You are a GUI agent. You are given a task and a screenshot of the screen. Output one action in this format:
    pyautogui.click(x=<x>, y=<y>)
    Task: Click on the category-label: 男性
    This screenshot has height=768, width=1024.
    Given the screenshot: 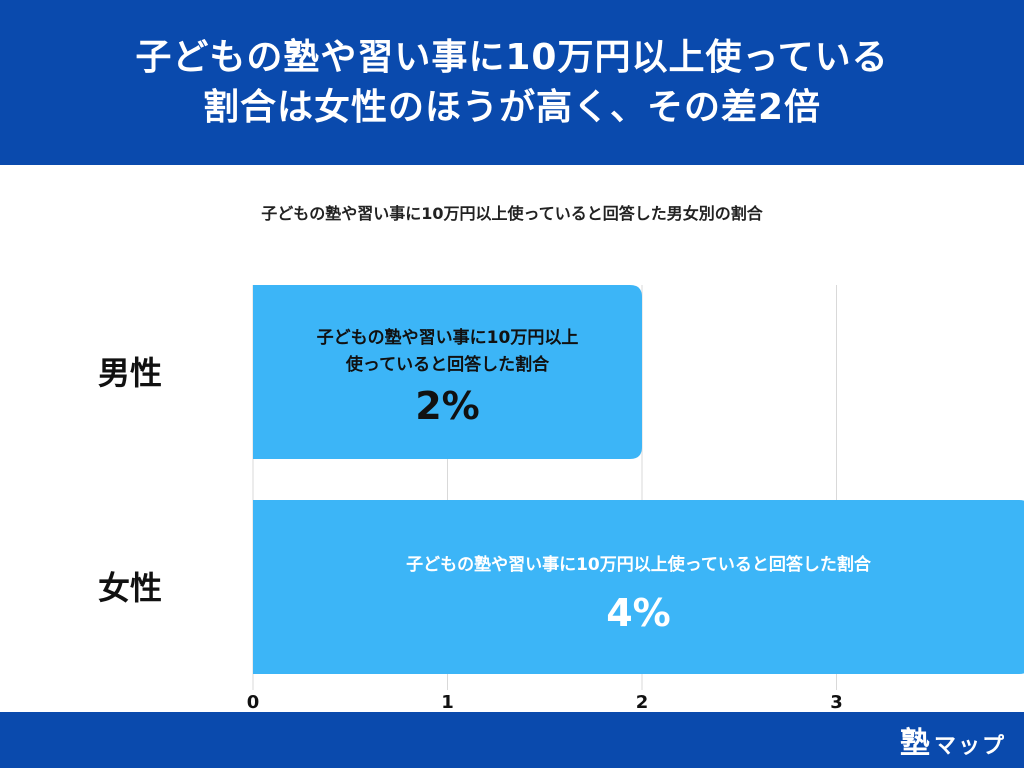 What is the action you would take?
    pyautogui.click(x=130, y=373)
    